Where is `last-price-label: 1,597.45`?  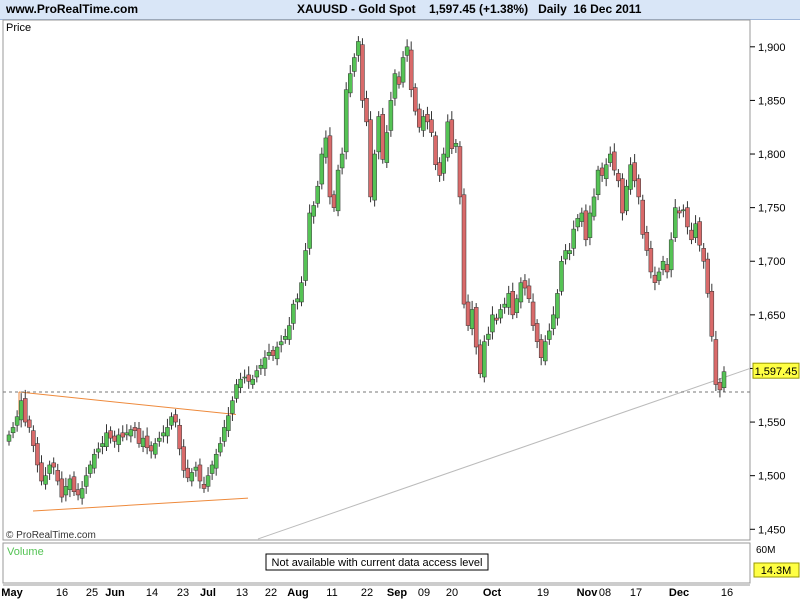 last-price-label: 1,597.45 is located at coordinates (776, 372).